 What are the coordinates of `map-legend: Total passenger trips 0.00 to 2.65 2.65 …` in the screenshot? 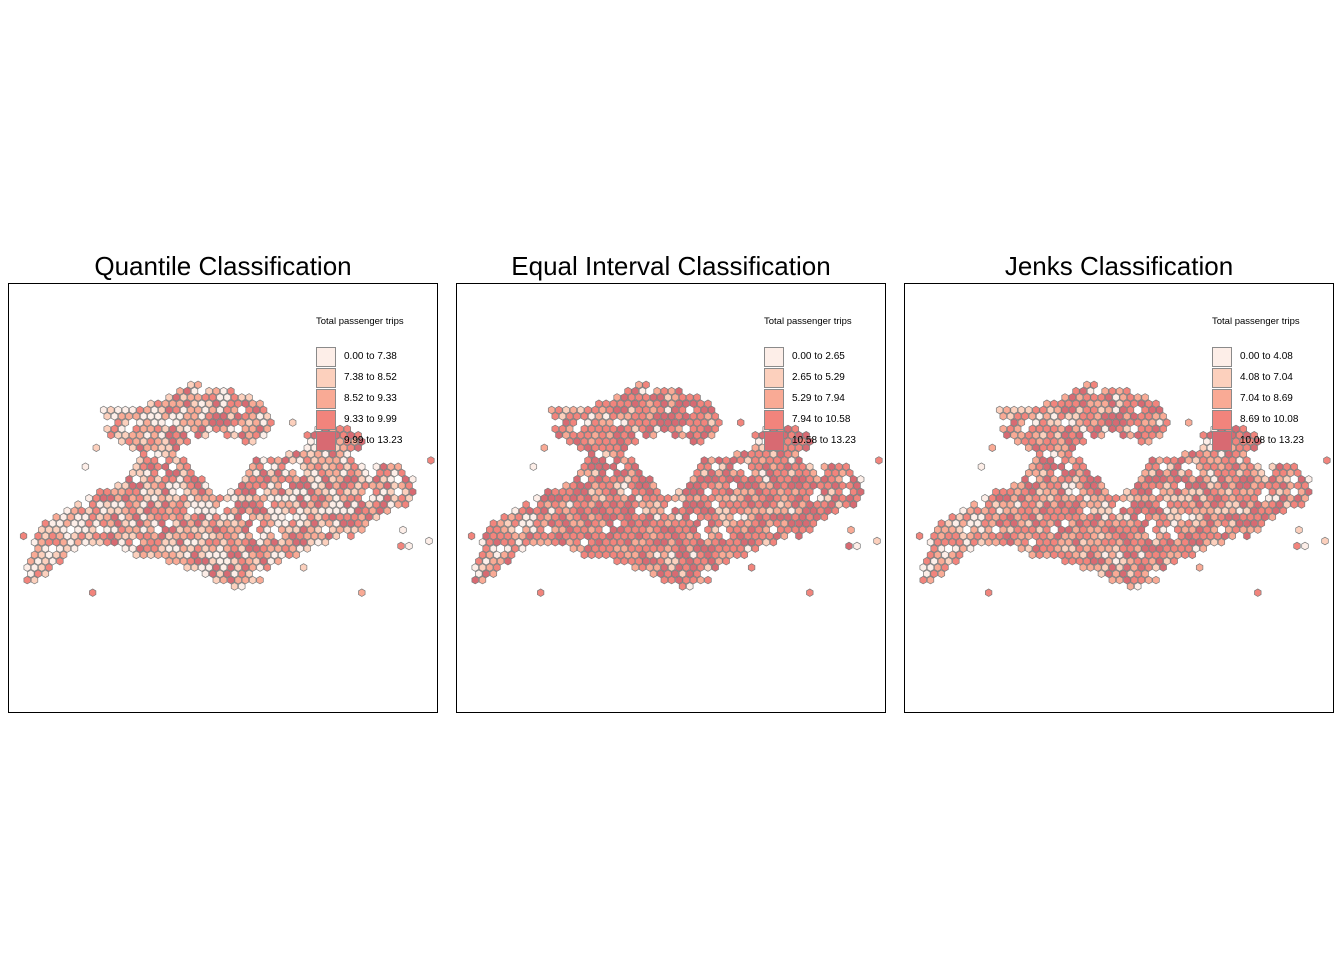 It's located at (823, 383).